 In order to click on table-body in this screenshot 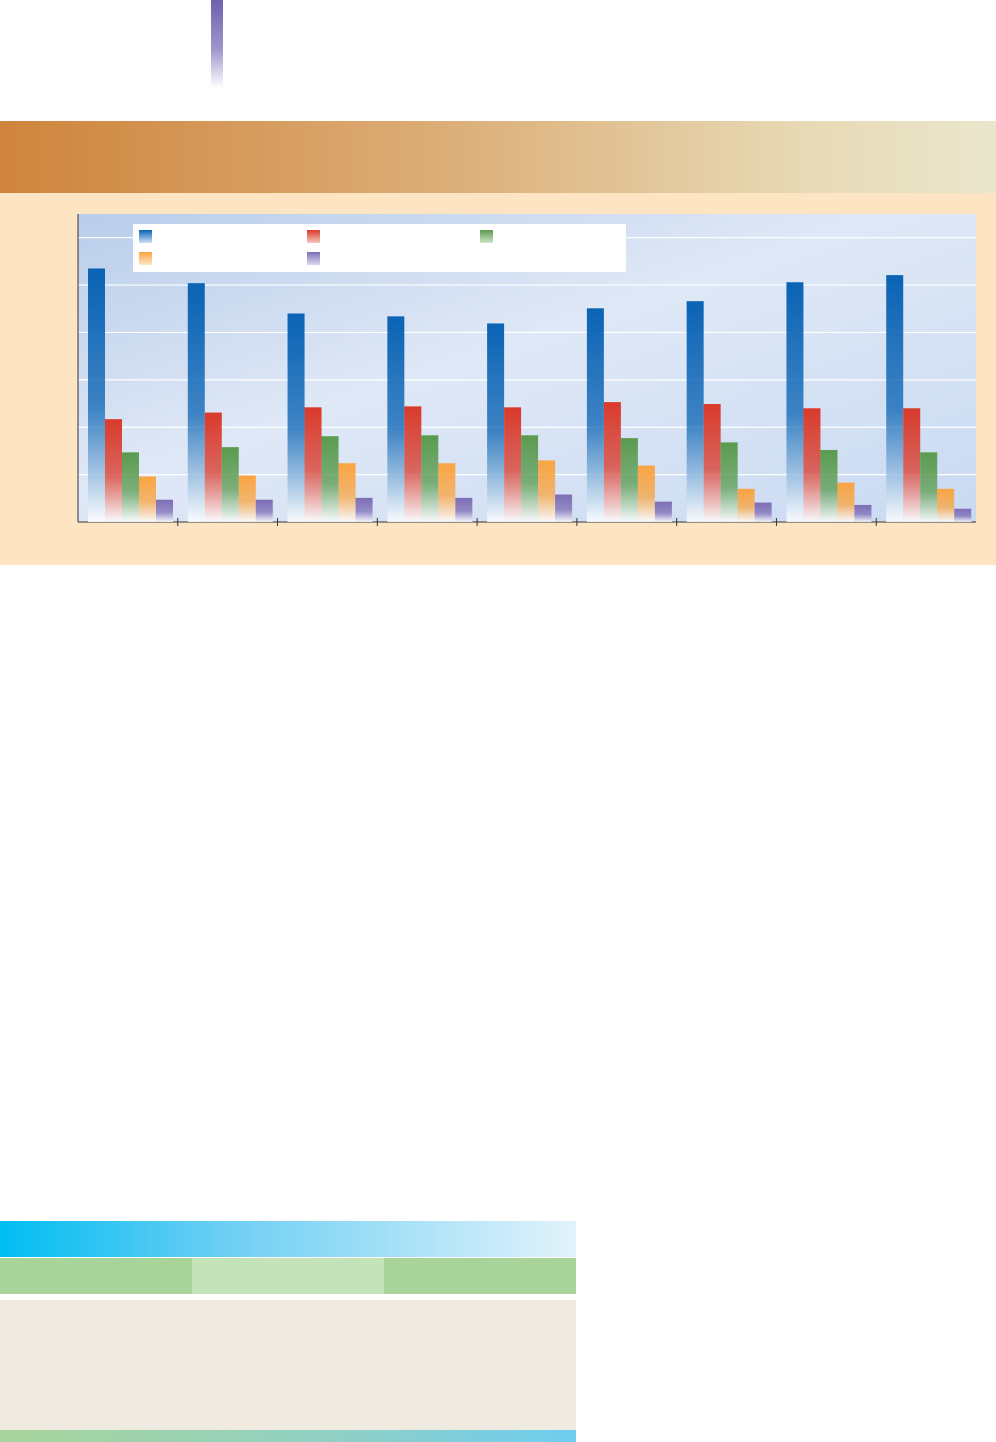, I will do `click(288, 1365)`.